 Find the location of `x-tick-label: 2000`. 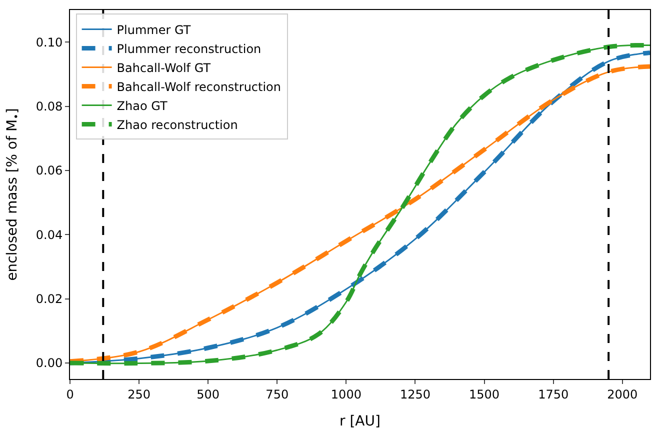

x-tick-label: 2000 is located at coordinates (622, 394).